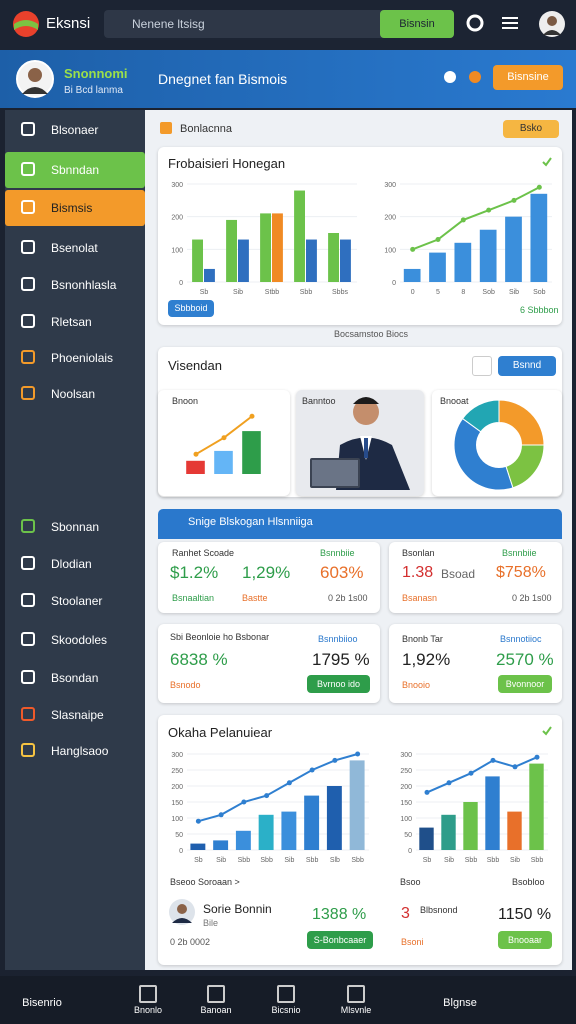 The height and width of the screenshot is (1024, 576). I want to click on user-name: Snonnomi, so click(96, 73).